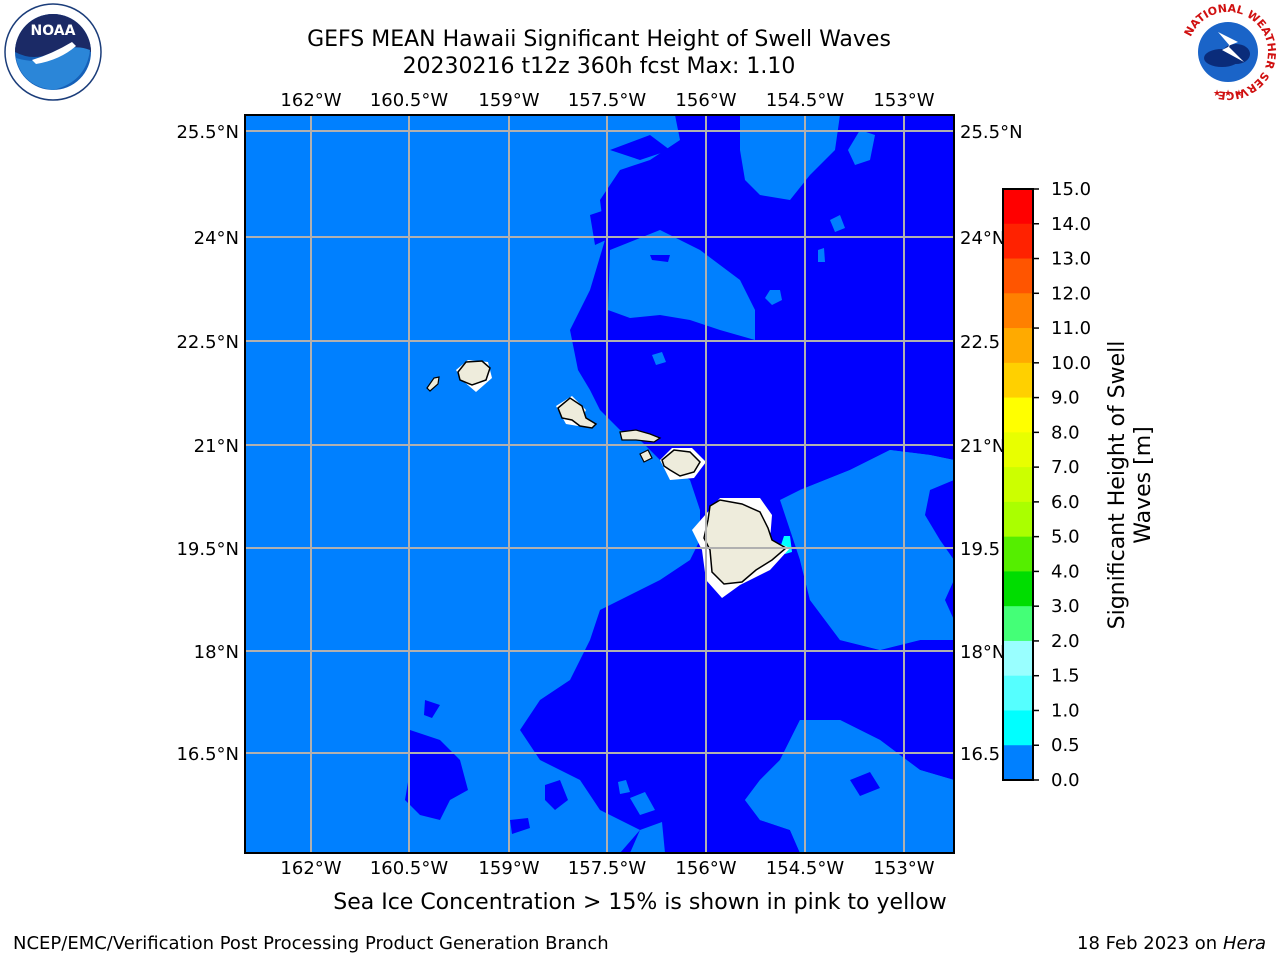 This screenshot has width=1280, height=960. What do you see at coordinates (903, 868) in the screenshot?
I see `lon-label-bottom: 153°W` at bounding box center [903, 868].